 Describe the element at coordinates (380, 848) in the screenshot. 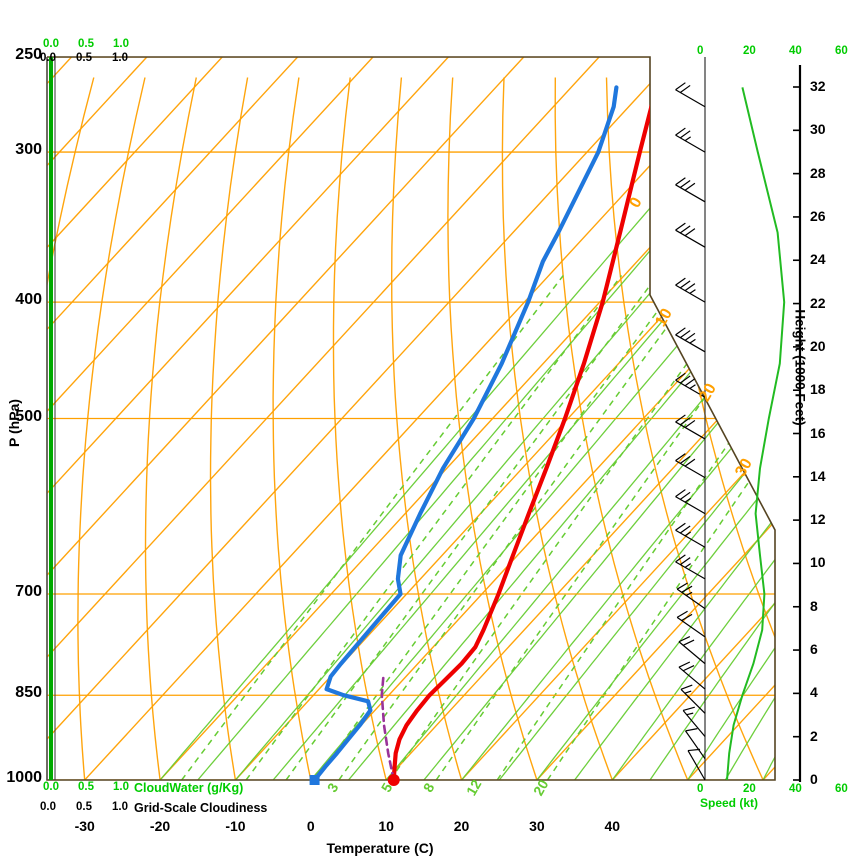

I see `temperature-axis-label: Temperature (C)` at that location.